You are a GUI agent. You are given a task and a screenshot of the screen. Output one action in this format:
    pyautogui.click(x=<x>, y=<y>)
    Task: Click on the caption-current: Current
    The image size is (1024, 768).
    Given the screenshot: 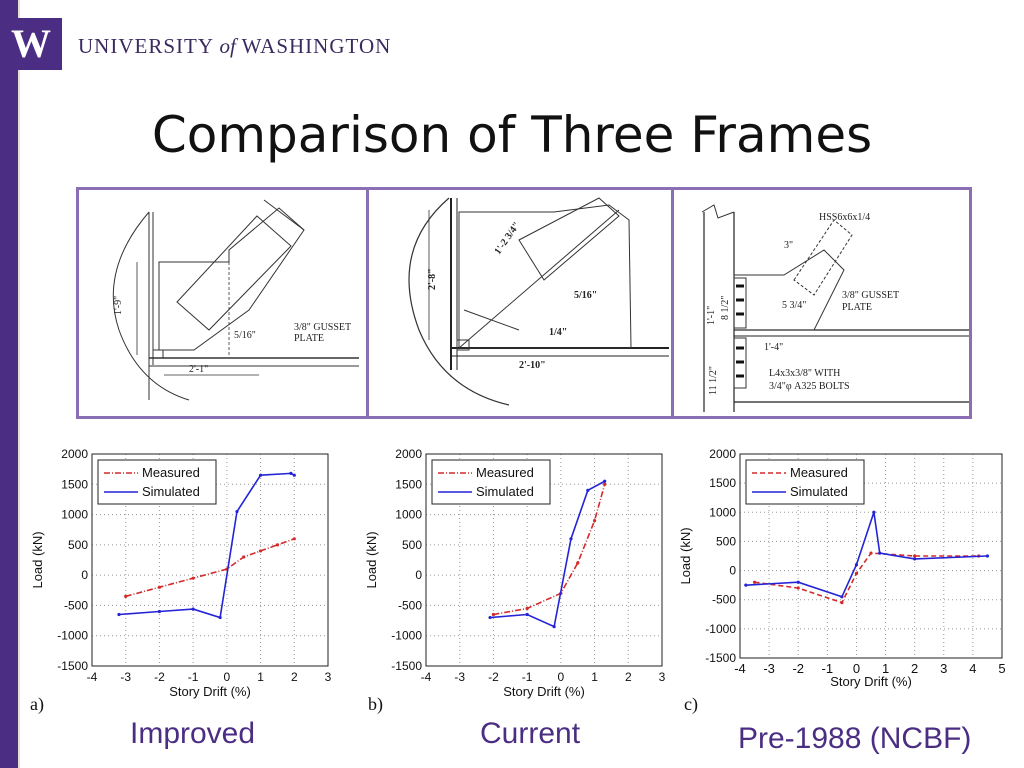 What is the action you would take?
    pyautogui.click(x=530, y=733)
    